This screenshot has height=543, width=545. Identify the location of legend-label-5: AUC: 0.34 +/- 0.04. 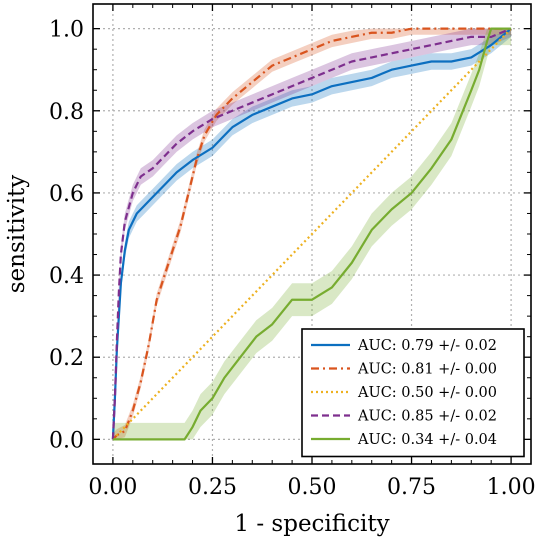
(427, 440).